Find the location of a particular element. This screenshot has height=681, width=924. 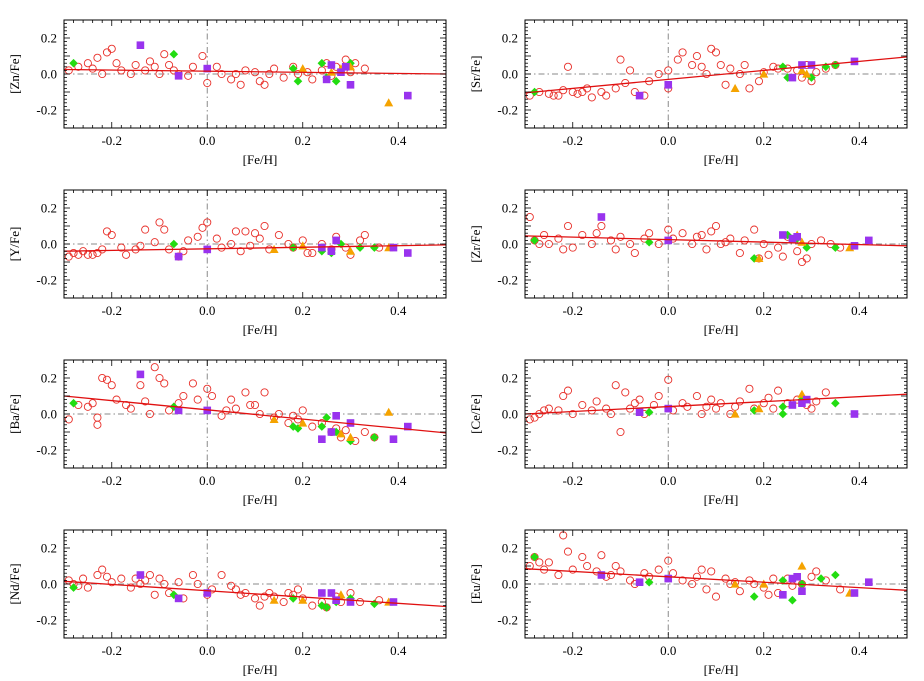

panel-zrfe: -0.2 0.0 0.2 0.4 -0.2 0.0 0.2 [Fe/H] [Zr/Fe] is located at coordinates (688, 263).